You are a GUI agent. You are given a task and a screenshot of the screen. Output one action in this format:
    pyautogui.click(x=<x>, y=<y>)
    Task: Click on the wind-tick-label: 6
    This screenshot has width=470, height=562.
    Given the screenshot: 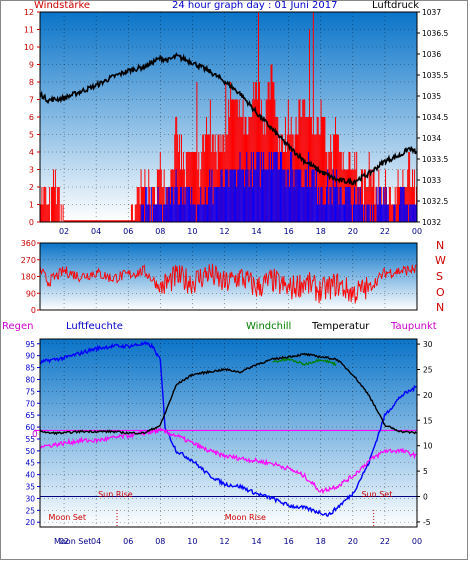 What is the action you would take?
    pyautogui.click(x=31, y=117)
    